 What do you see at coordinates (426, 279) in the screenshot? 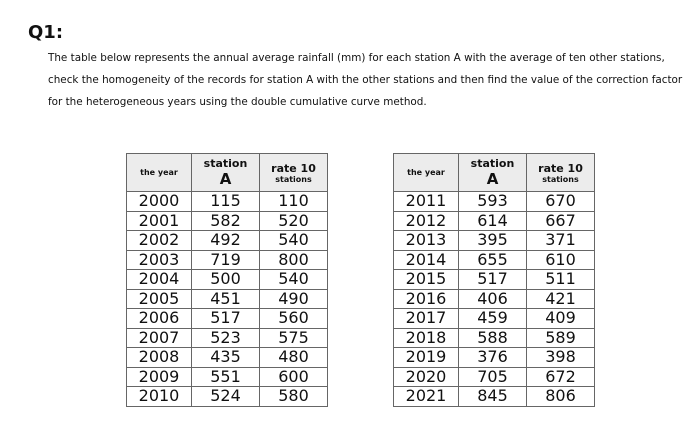
I see `cell: 2015` at bounding box center [426, 279].